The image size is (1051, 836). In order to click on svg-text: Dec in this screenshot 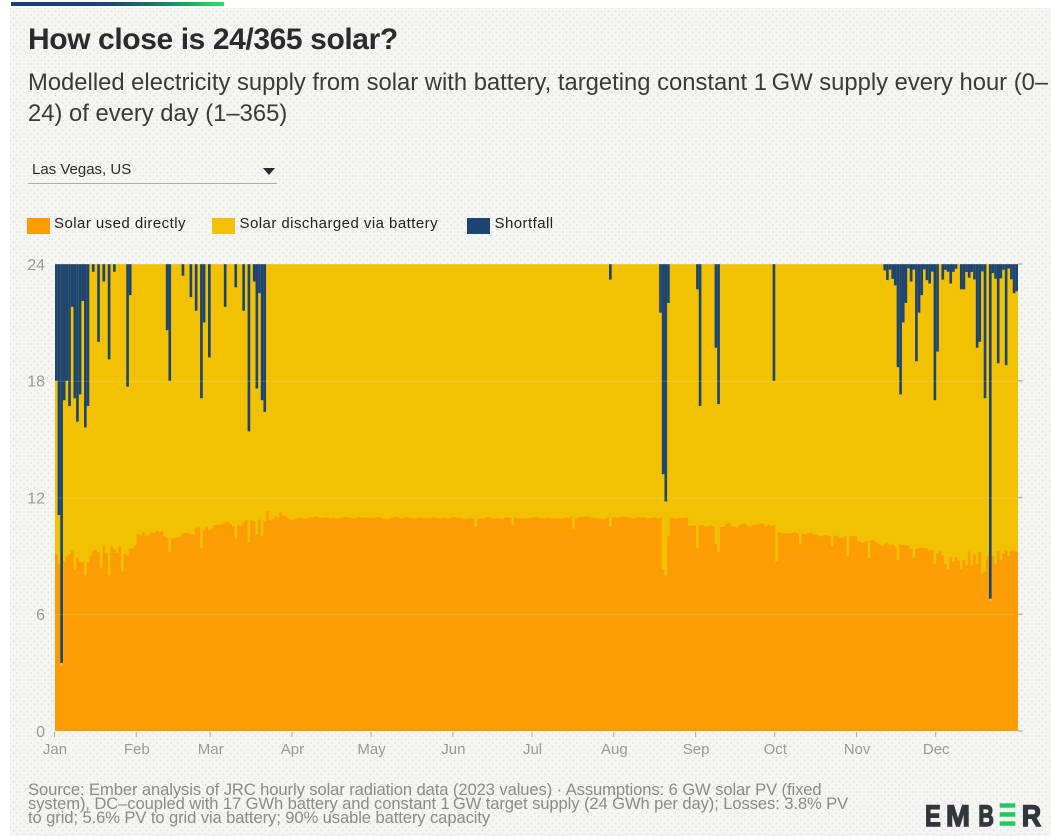, I will do `click(936, 749)`.